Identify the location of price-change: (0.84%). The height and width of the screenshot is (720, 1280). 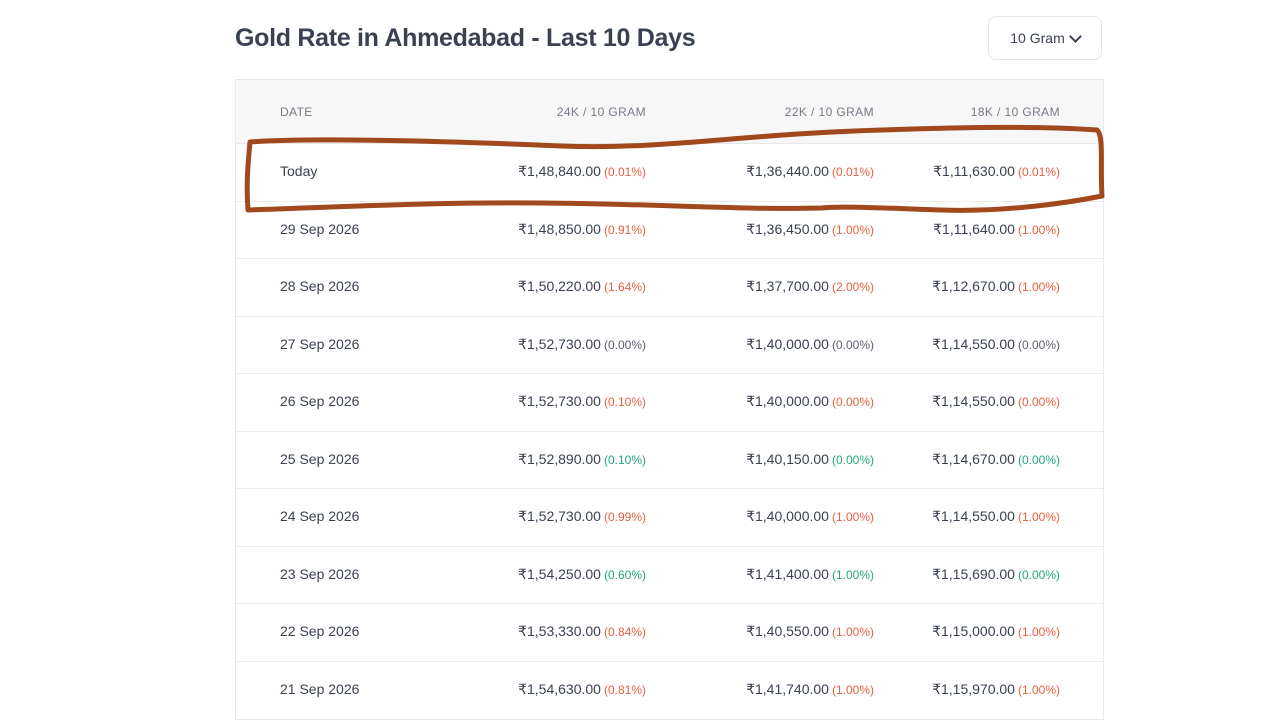
(624, 632).